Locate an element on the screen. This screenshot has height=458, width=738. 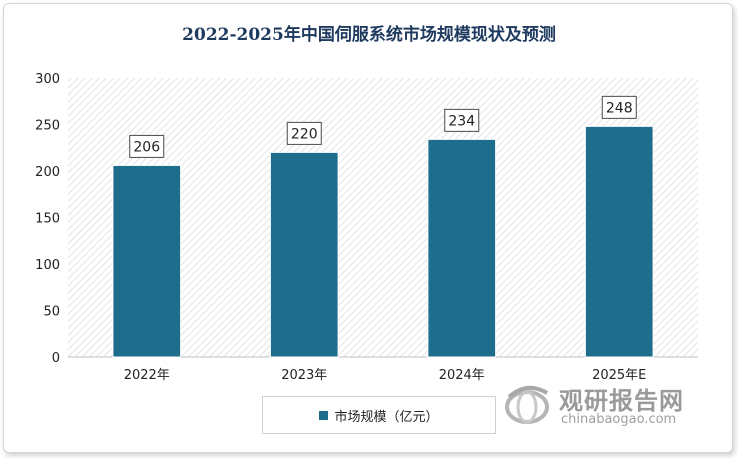
y-tick-label: 200 is located at coordinates (47, 172).